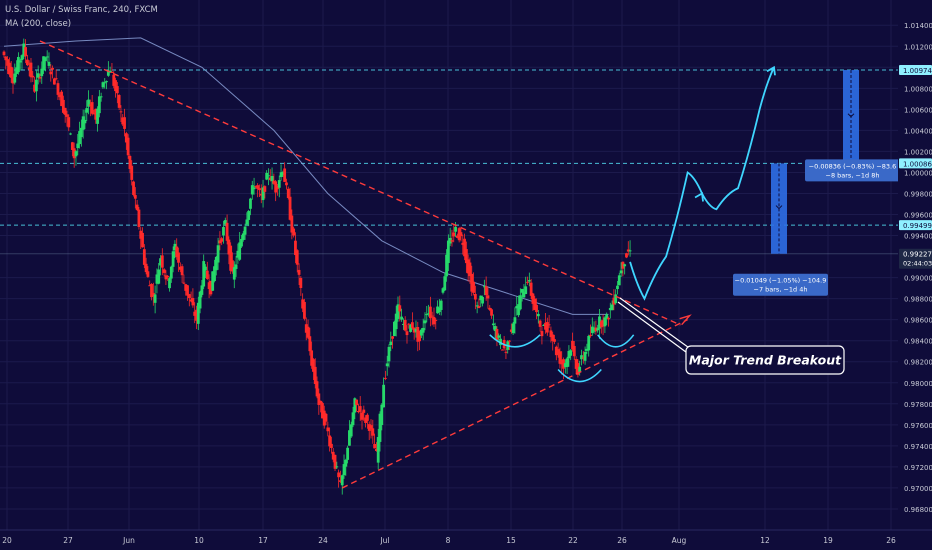  I want to click on x-tick-label: 8, so click(448, 540).